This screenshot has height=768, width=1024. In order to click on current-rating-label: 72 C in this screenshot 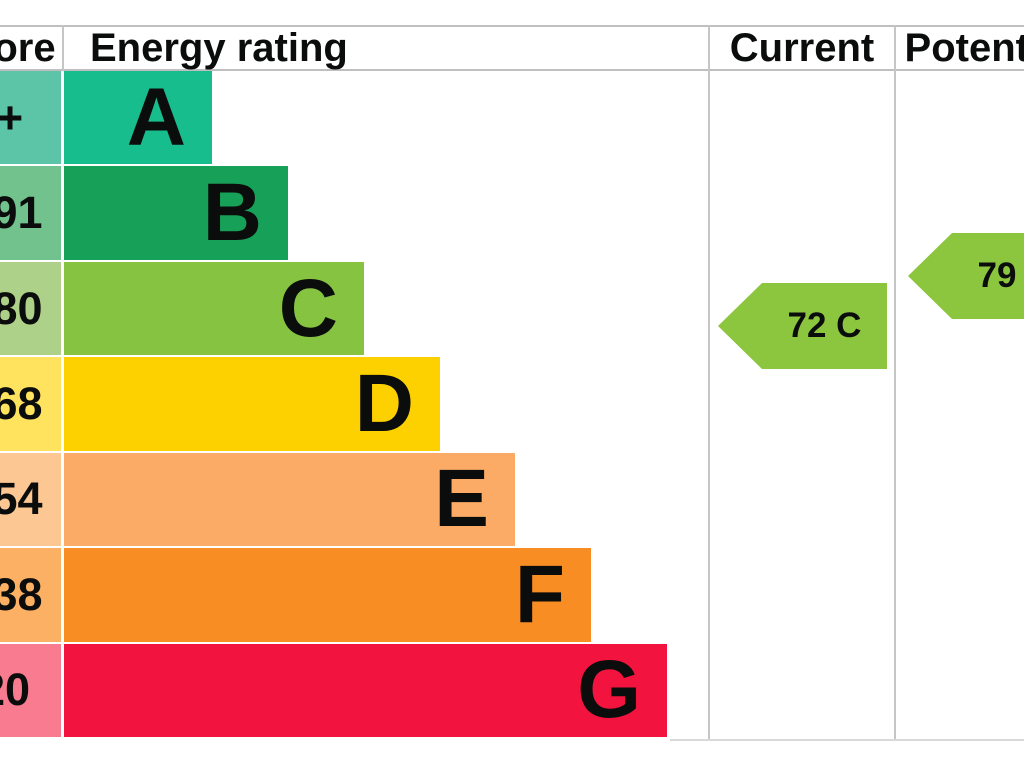, I will do `click(824, 325)`.